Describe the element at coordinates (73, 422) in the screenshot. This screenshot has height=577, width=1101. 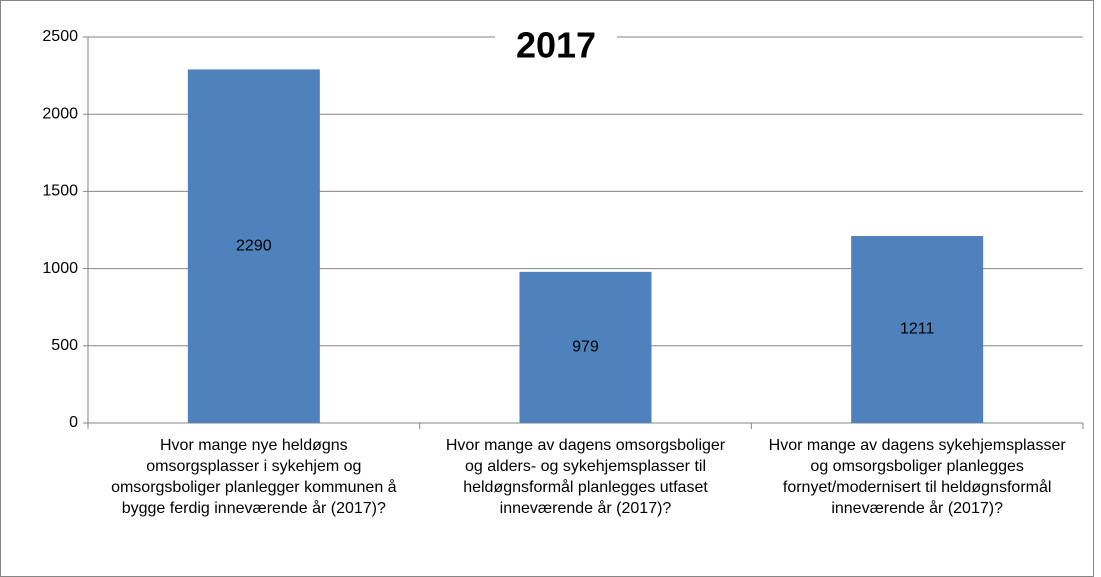
I see `y-tick-label: 0` at that location.